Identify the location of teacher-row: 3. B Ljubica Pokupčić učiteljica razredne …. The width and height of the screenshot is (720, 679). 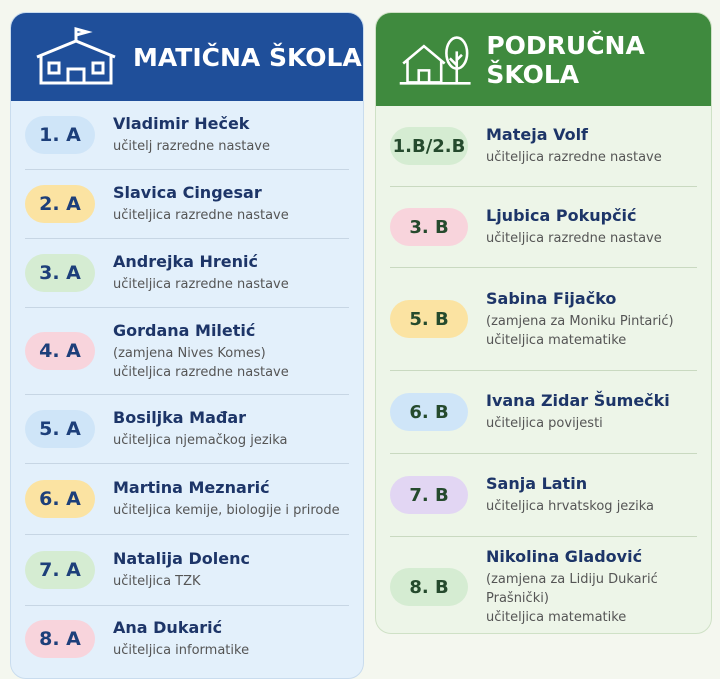
(543, 227).